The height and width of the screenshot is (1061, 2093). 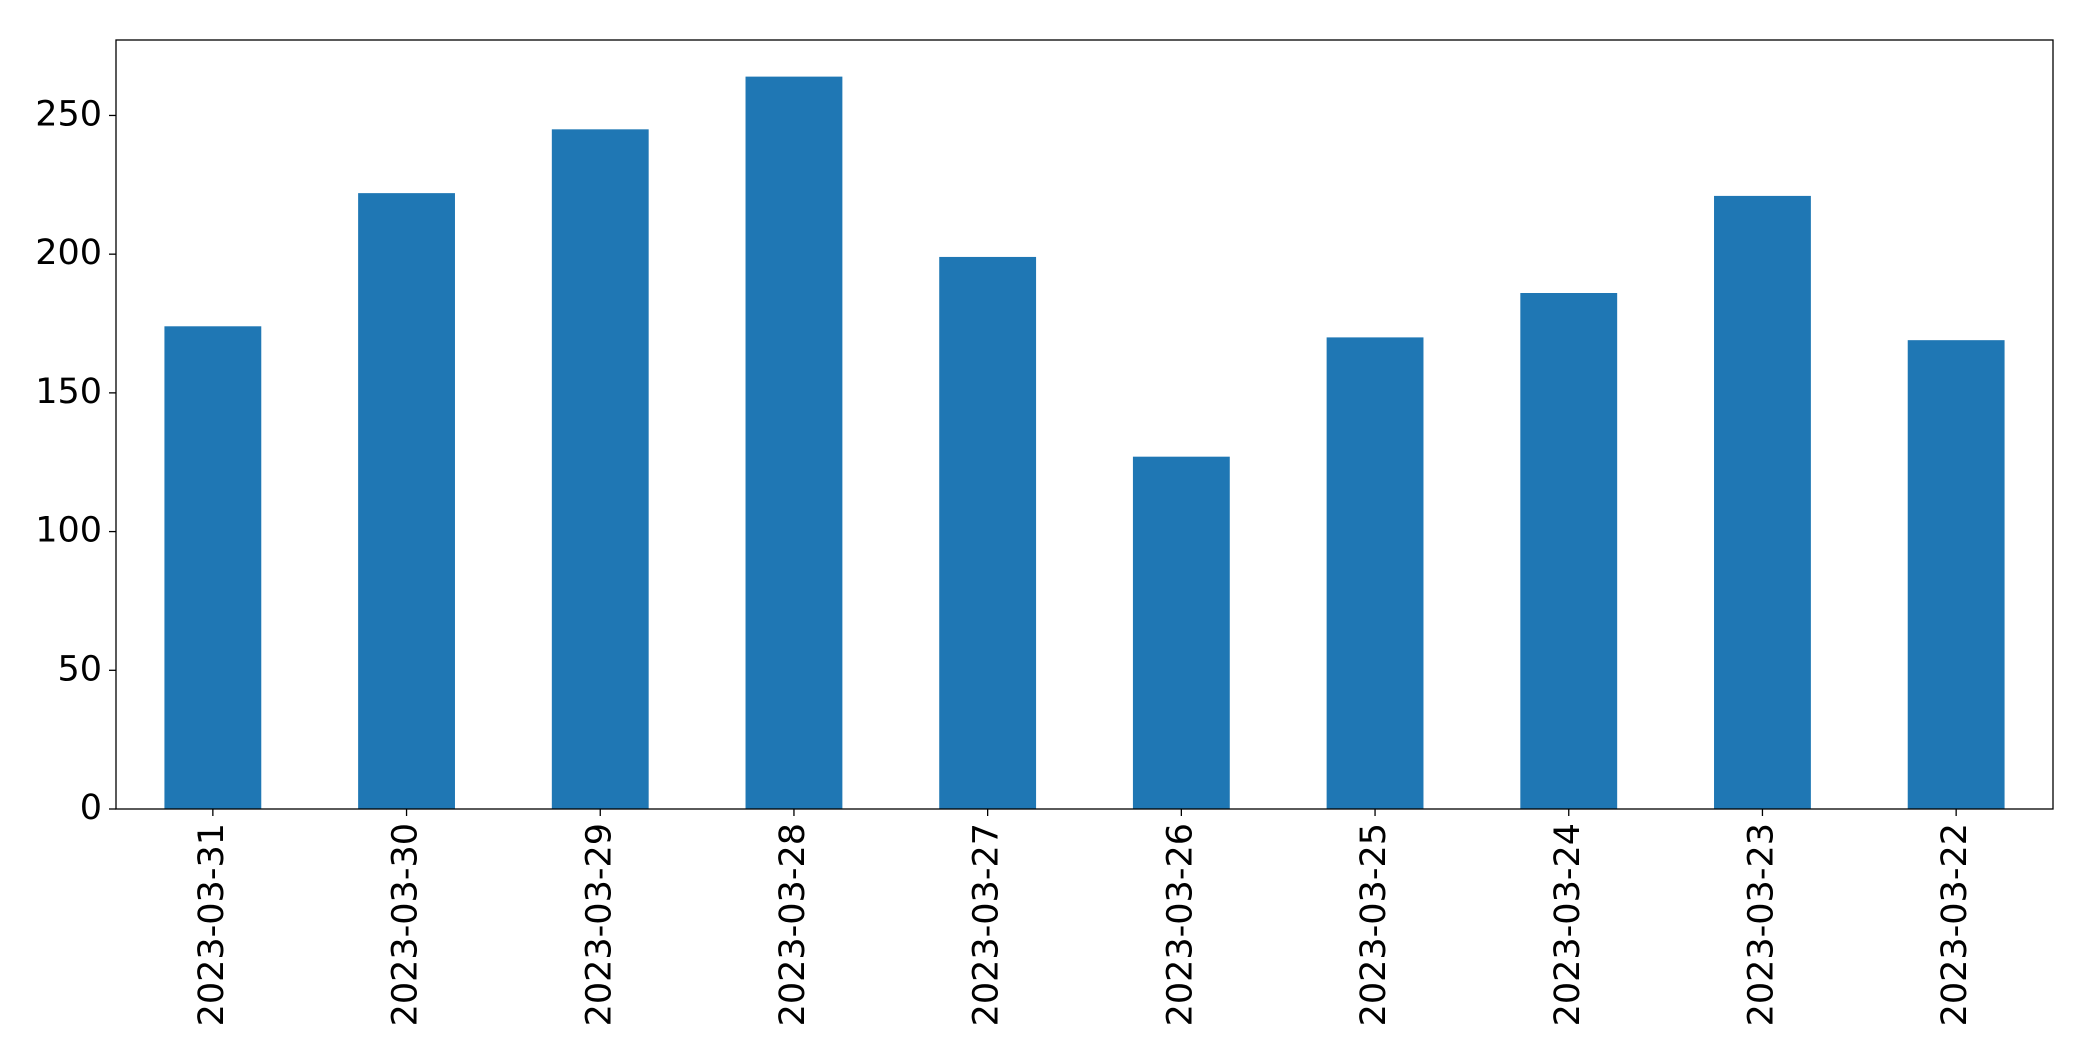 What do you see at coordinates (987, 924) in the screenshot?
I see `x-tick-label: 2023-03-27` at bounding box center [987, 924].